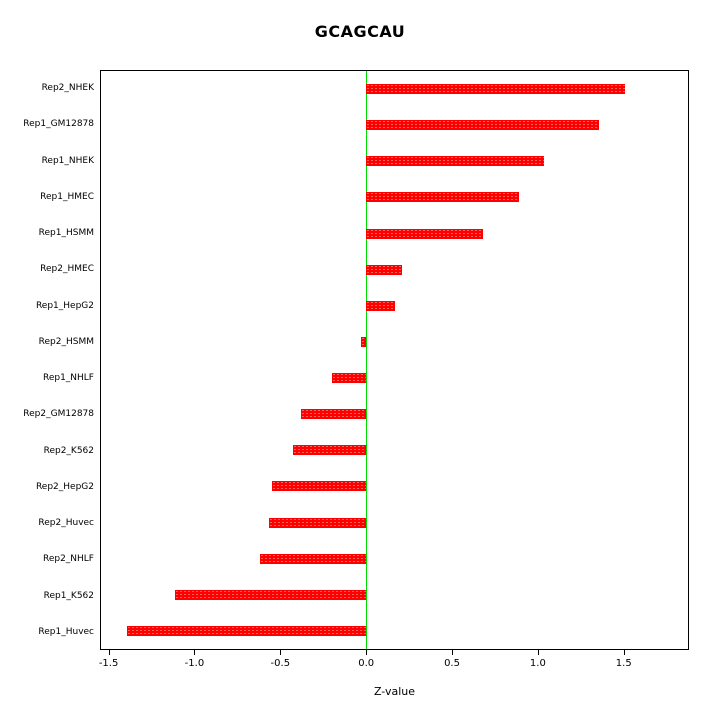 The height and width of the screenshot is (720, 720). I want to click on y-tick-label: Rep1_K562, so click(68, 595).